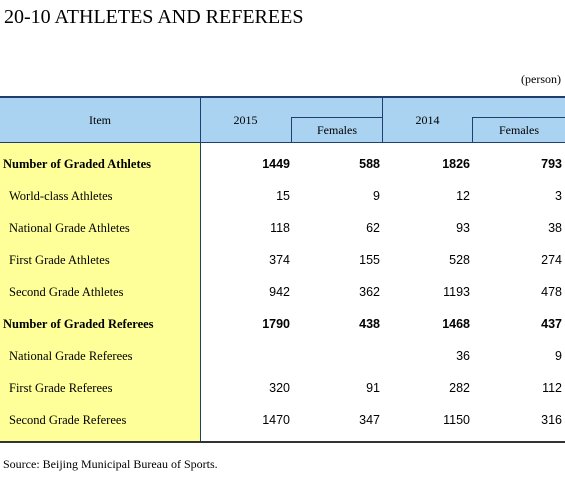 This screenshot has height=482, width=565. I want to click on cell-value: 1468, so click(456, 324).